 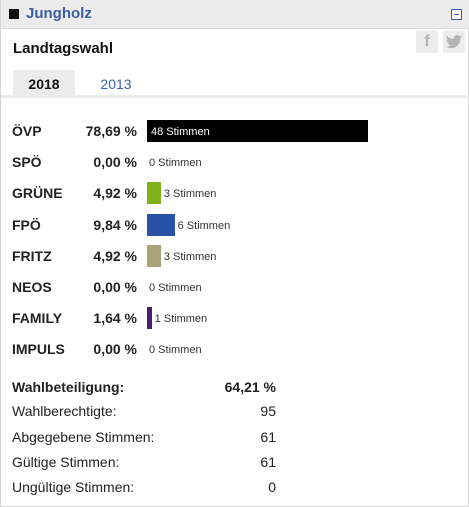 I want to click on widget-header: Jungholz, so click(x=235, y=14).